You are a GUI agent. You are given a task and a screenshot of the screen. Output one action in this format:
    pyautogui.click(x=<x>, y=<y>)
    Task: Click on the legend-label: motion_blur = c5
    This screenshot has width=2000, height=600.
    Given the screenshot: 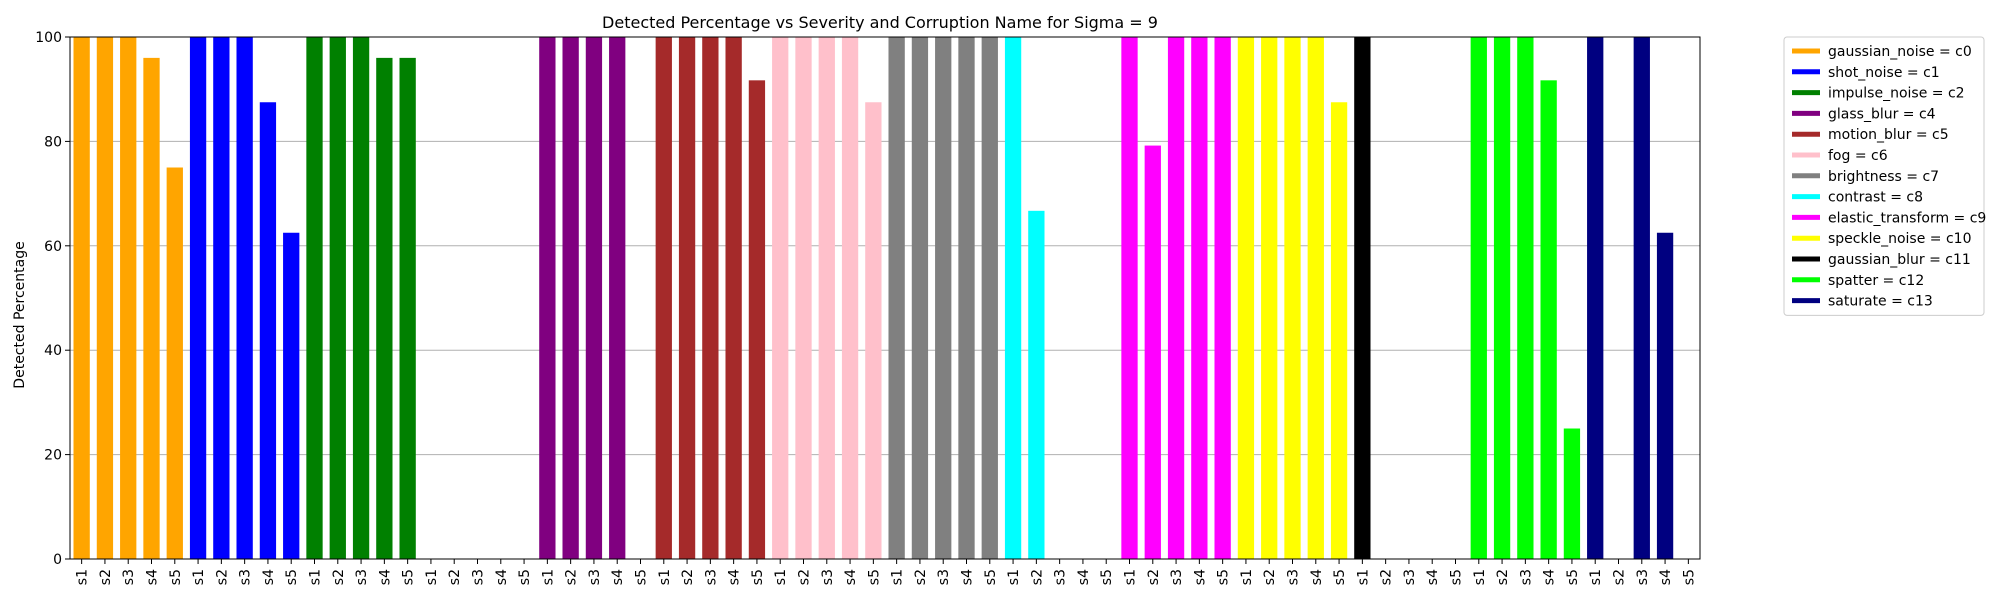 What is the action you would take?
    pyautogui.click(x=1888, y=135)
    